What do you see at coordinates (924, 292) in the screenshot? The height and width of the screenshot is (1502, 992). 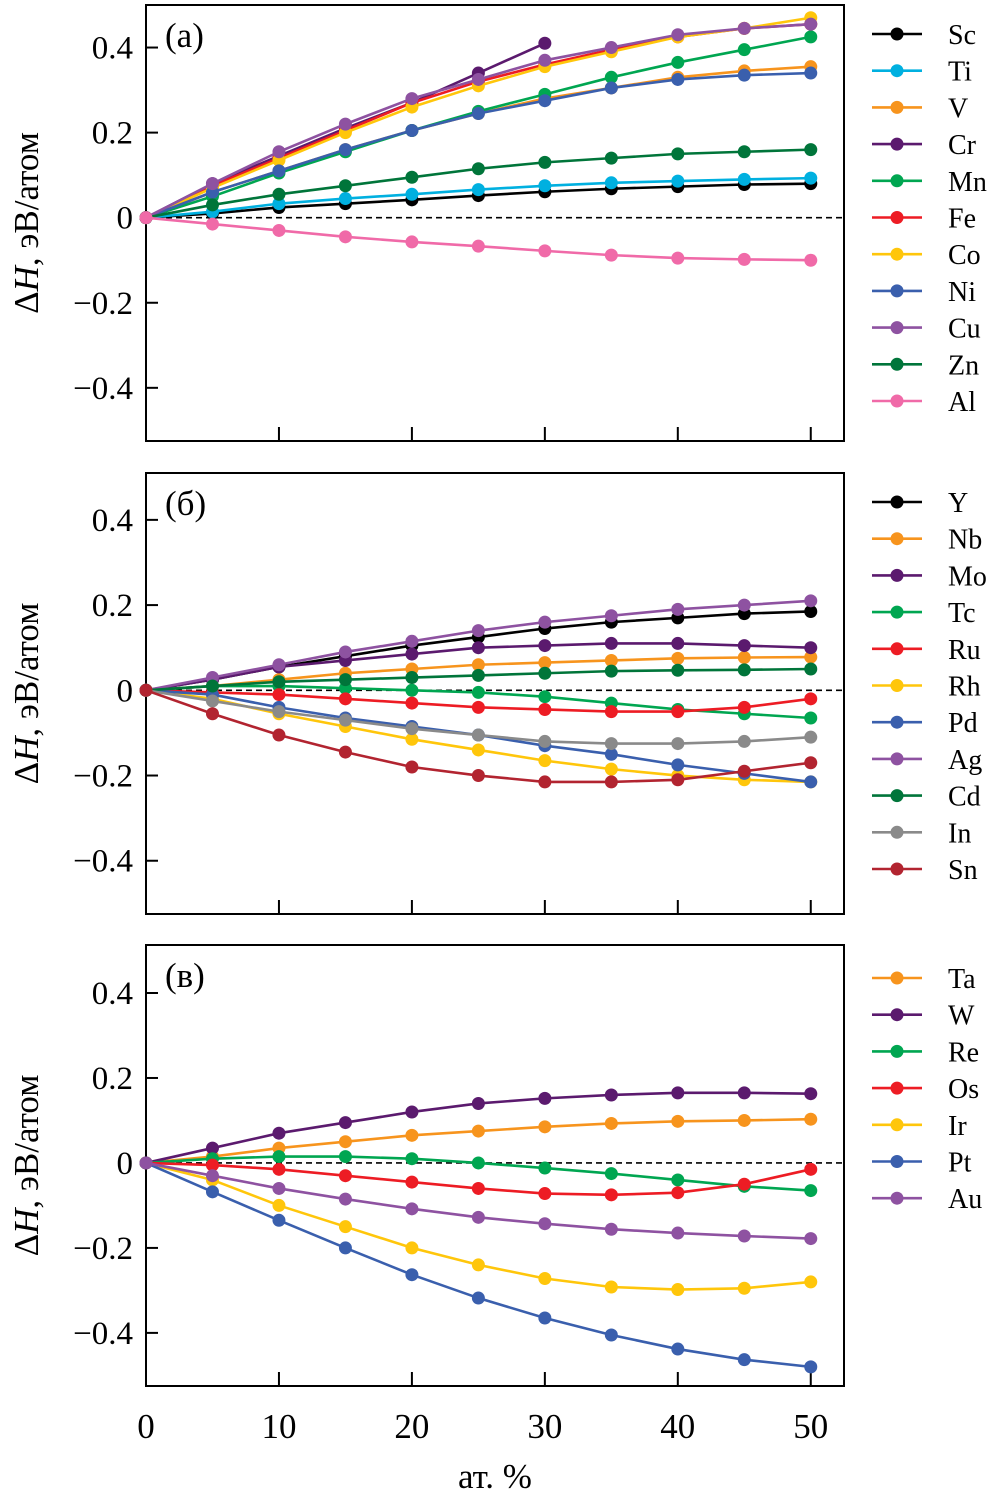 I see `legend-item-Ni: Ni` at bounding box center [924, 292].